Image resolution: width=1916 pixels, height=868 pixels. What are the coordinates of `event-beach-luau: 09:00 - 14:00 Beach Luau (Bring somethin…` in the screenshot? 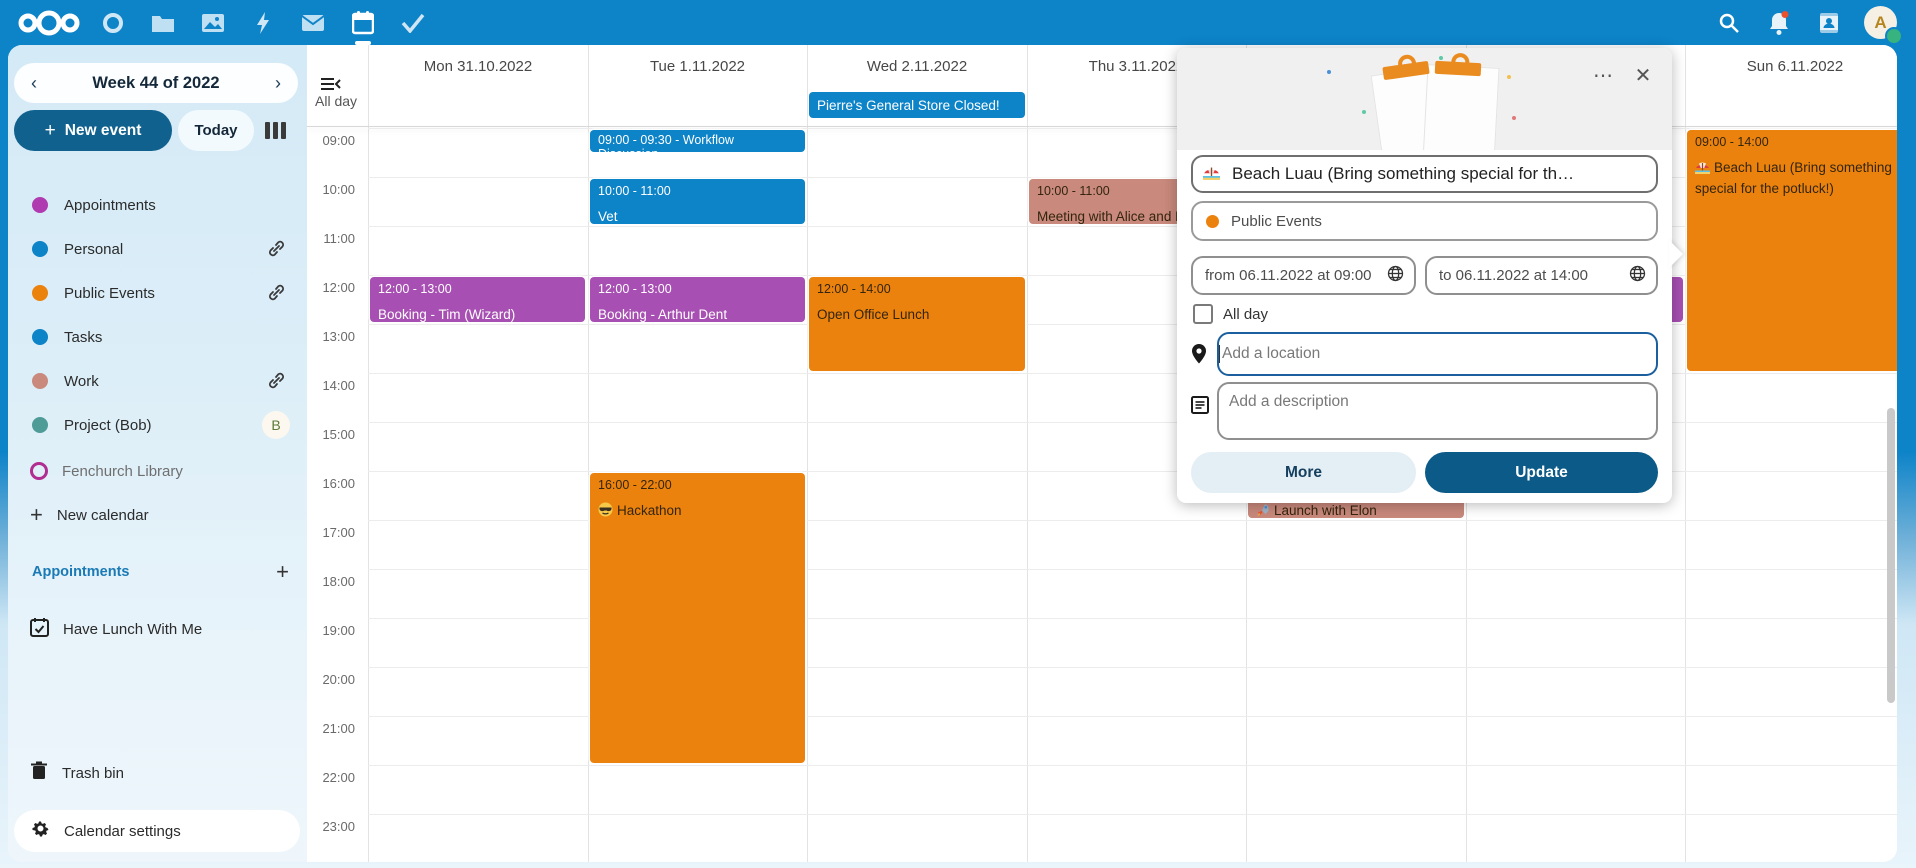 It's located at (1792, 250).